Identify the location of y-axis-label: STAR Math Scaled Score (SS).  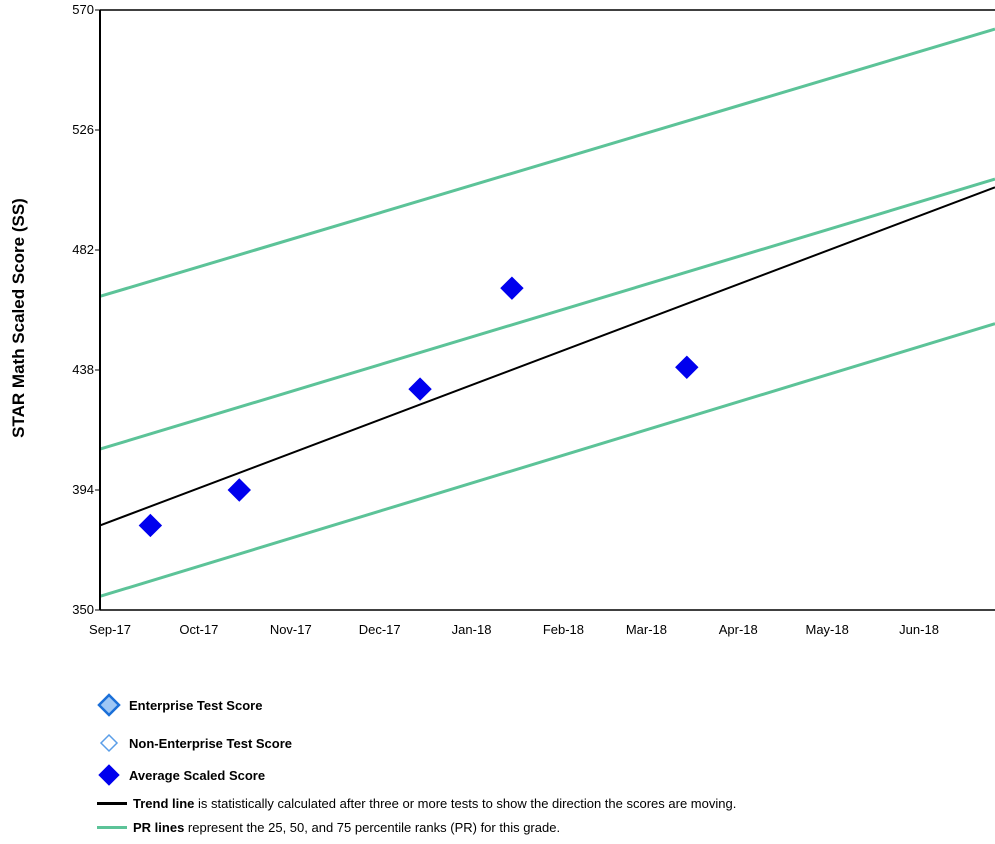
(18, 318).